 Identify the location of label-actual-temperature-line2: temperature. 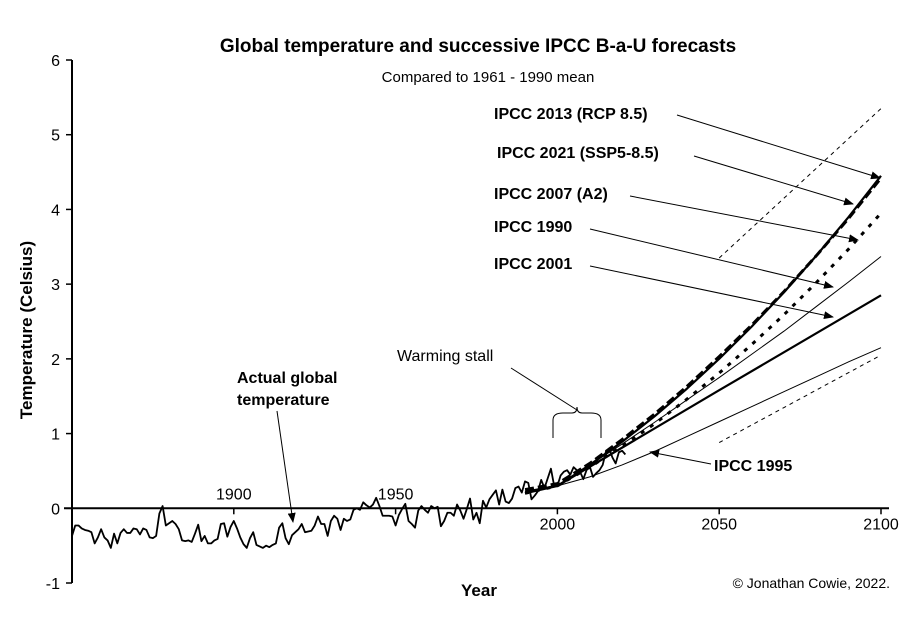
(283, 400).